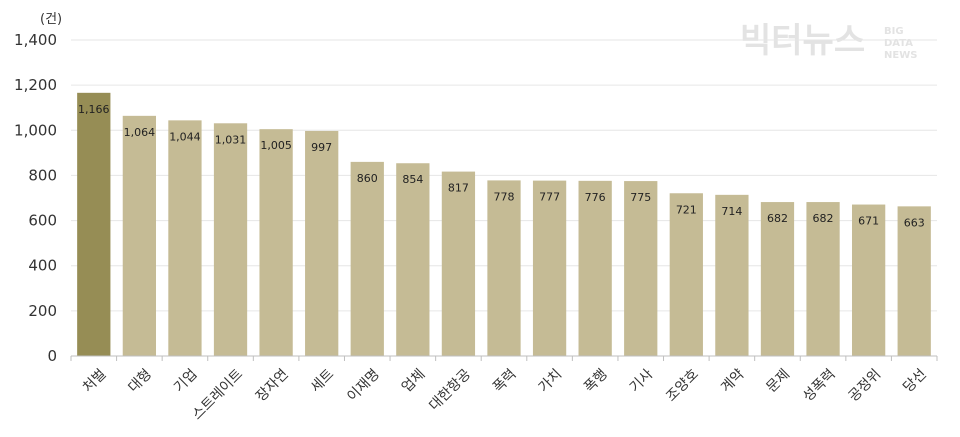  I want to click on data-label: 663, so click(914, 222).